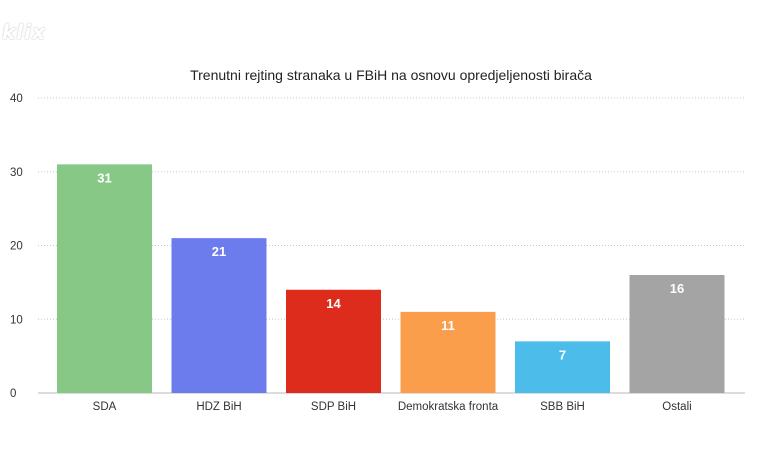 The height and width of the screenshot is (470, 780). I want to click on x-category-label: Demokratska fronta, so click(448, 407).